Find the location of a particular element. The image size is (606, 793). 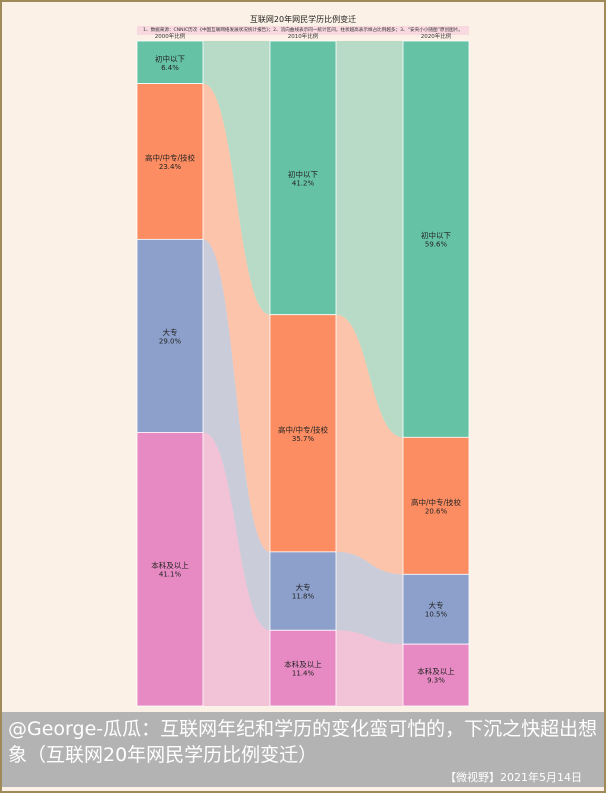

bar-label-1-1: 高中/中专/技校 is located at coordinates (303, 429).